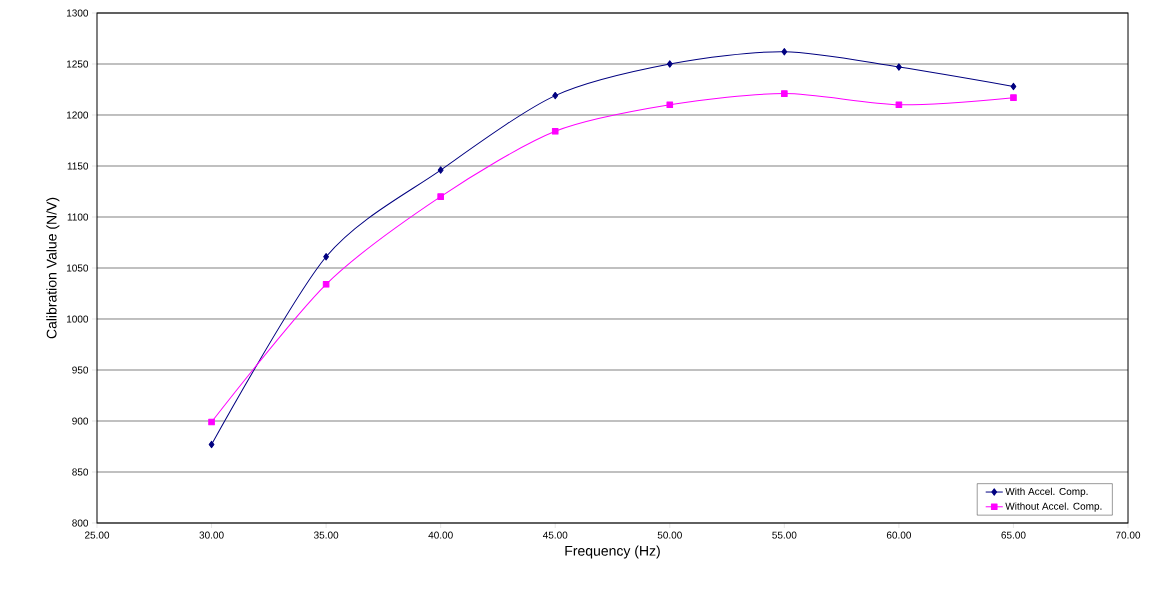 The width and height of the screenshot is (1154, 592). What do you see at coordinates (440, 535) in the screenshot?
I see `x-tick-label: 40.00` at bounding box center [440, 535].